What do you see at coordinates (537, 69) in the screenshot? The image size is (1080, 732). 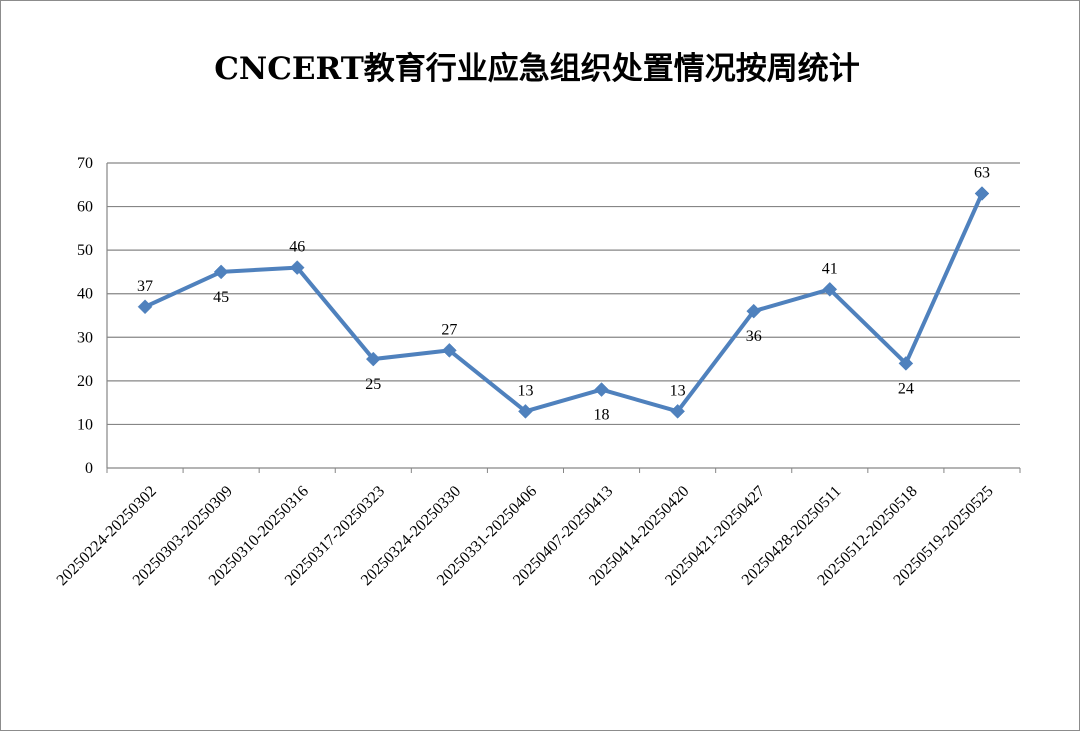 I see `chart-title: CNCERT教育行业应急组织处置情况按周统计` at bounding box center [537, 69].